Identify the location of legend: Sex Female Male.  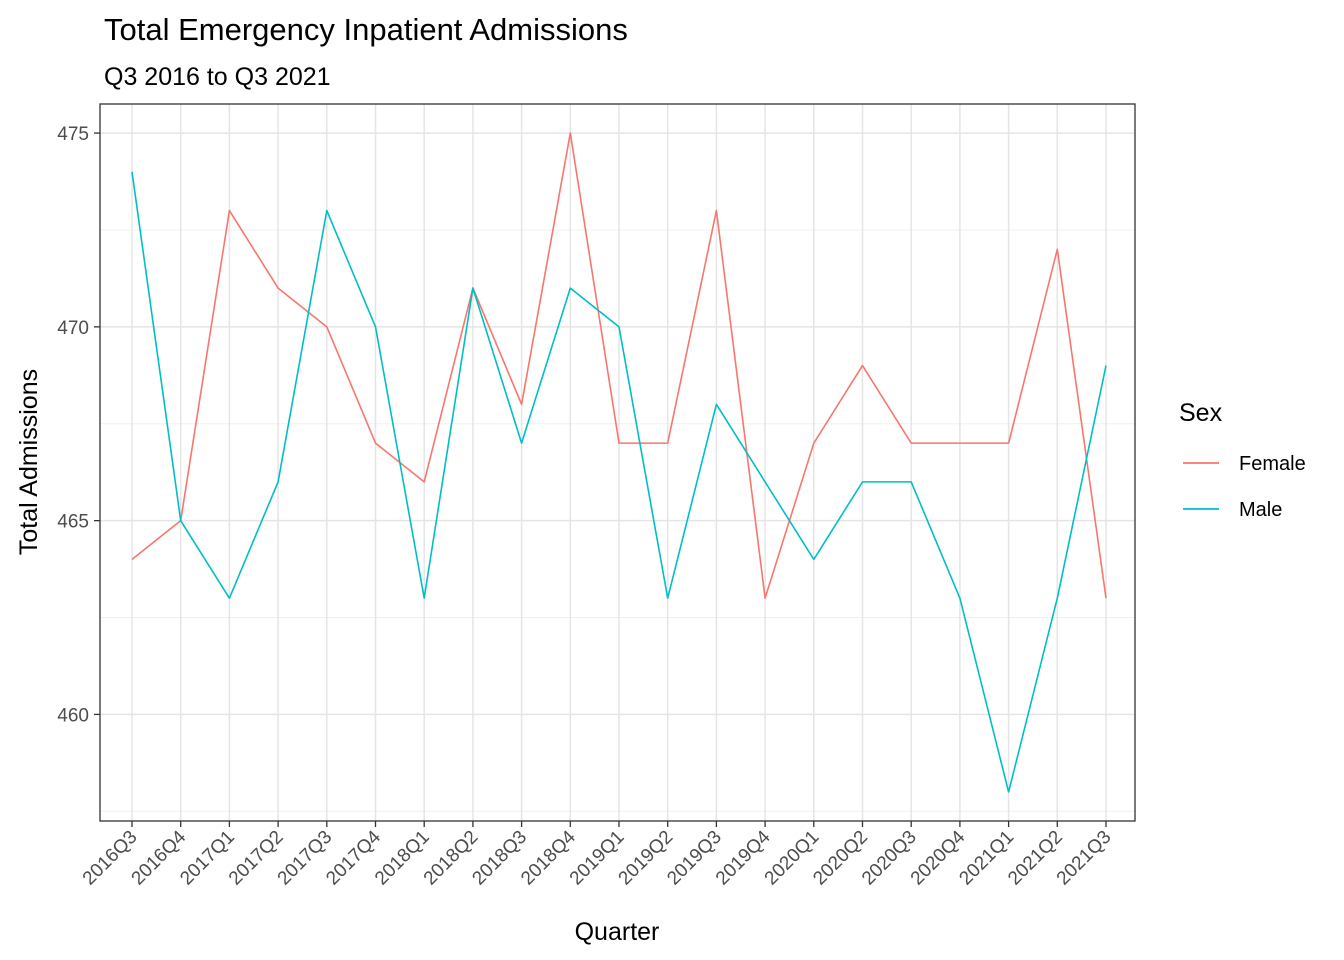
(1242, 460).